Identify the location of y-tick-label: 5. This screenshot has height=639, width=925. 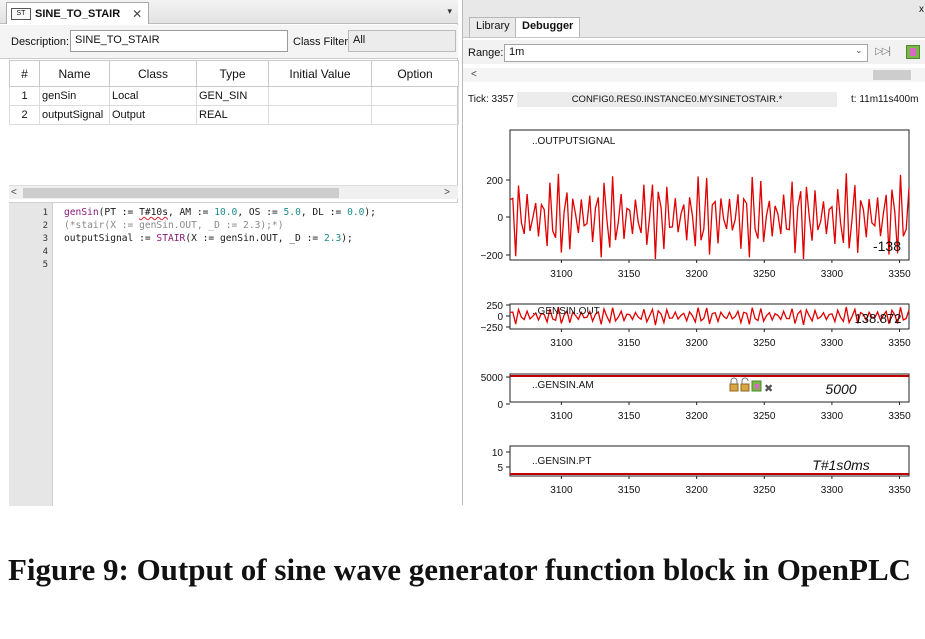
(500, 468).